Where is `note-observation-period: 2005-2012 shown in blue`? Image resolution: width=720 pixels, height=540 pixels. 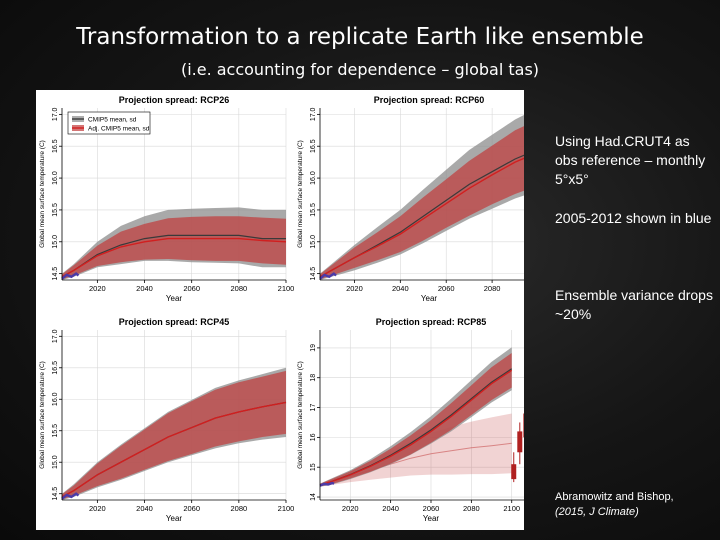
note-observation-period: 2005-2012 shown in blue is located at coordinates (633, 218).